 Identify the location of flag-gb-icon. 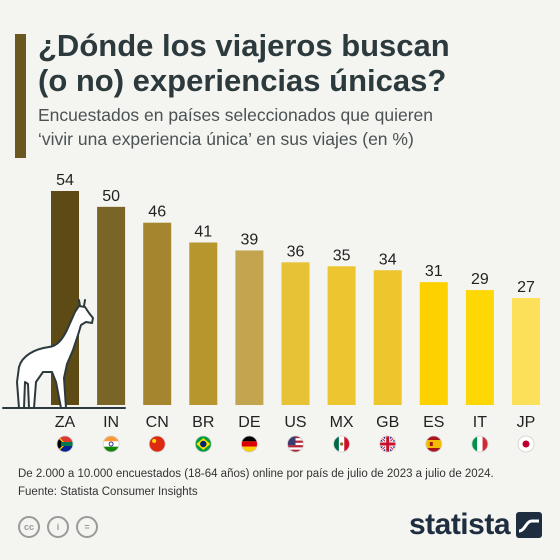
(387, 444).